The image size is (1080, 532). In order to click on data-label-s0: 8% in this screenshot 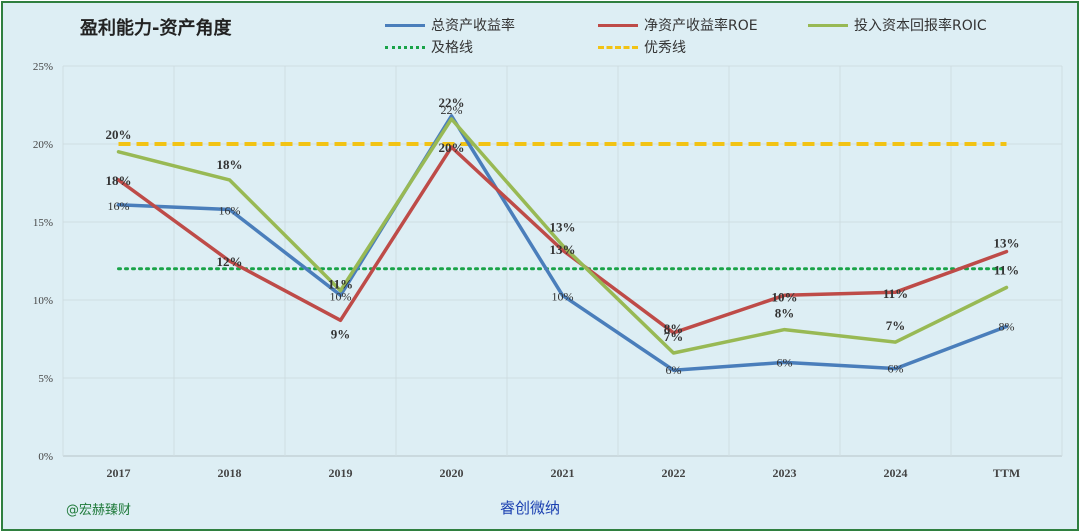, I will do `click(1007, 327)`.